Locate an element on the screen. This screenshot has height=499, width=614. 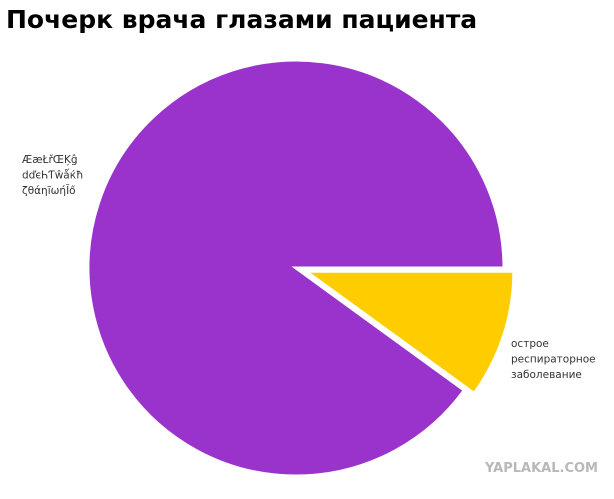
watermark: YAPLAKAL.COM is located at coordinates (541, 468).